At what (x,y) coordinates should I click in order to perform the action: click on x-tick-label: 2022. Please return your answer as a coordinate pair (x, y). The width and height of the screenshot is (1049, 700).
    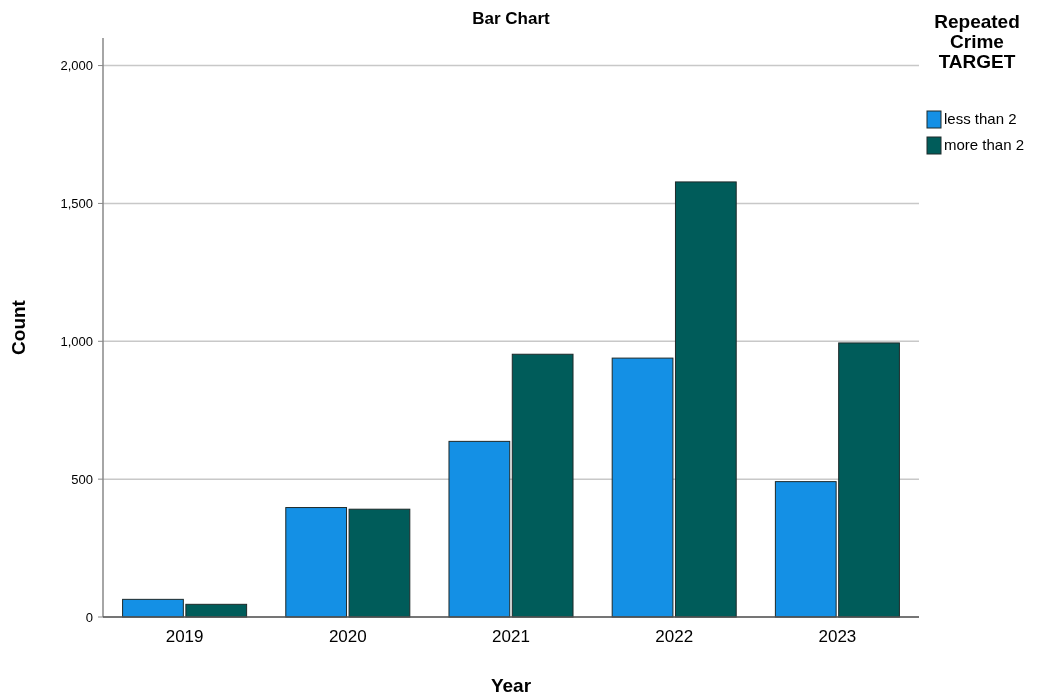
    Looking at the image, I should click on (674, 636).